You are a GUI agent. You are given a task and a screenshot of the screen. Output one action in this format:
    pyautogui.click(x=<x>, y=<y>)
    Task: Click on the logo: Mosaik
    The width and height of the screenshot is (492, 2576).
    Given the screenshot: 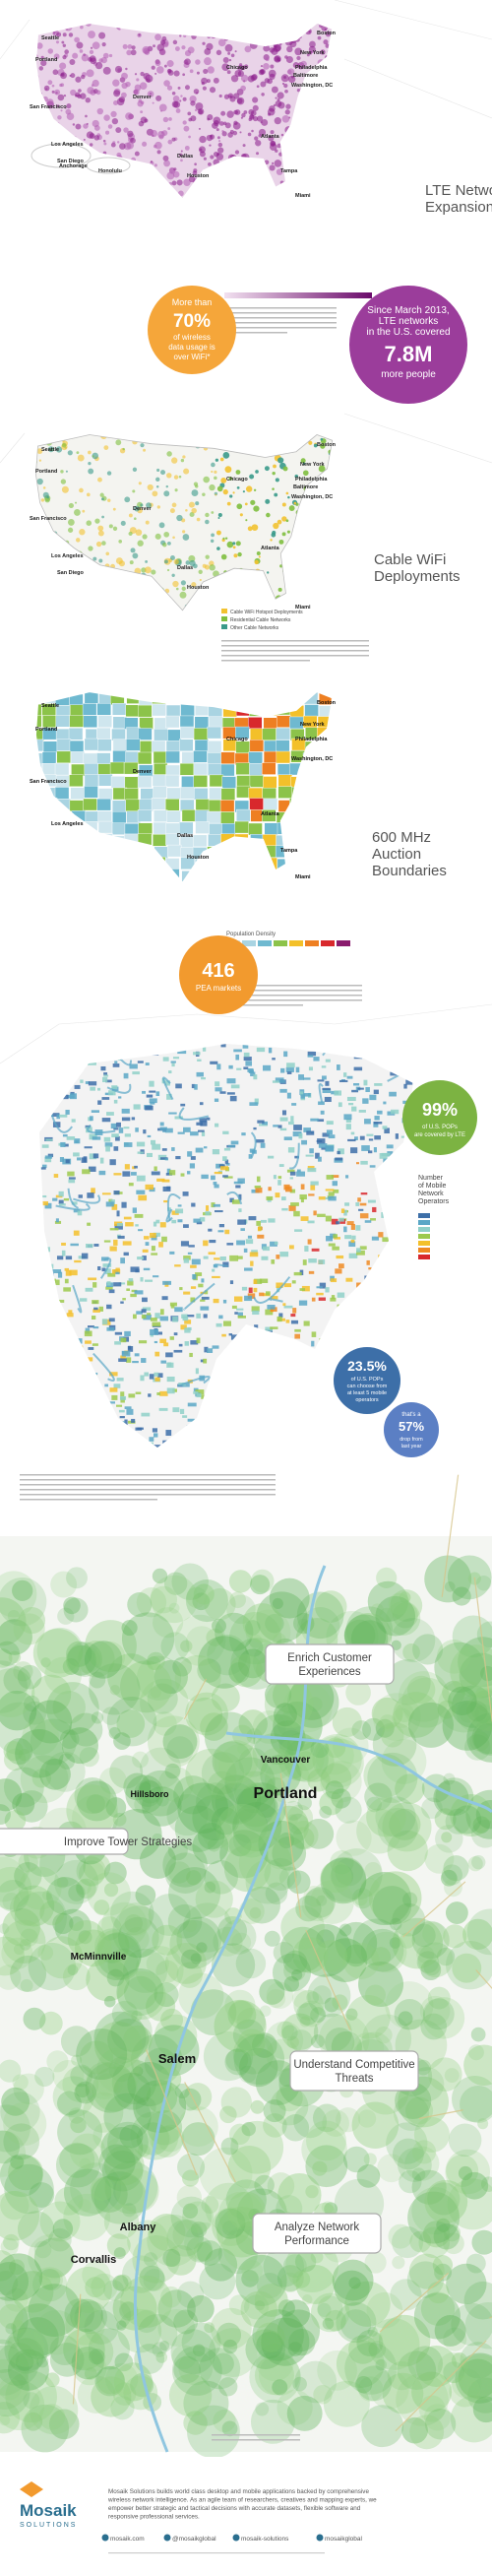 What is the action you would take?
    pyautogui.click(x=49, y=2510)
    